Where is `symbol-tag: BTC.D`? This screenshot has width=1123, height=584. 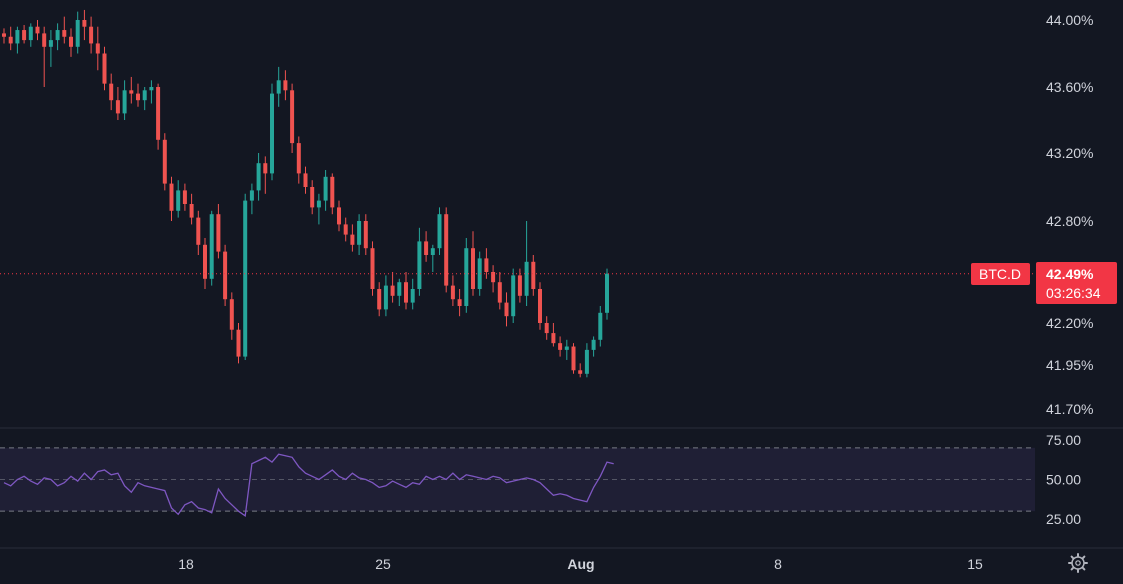 symbol-tag: BTC.D is located at coordinates (1000, 274).